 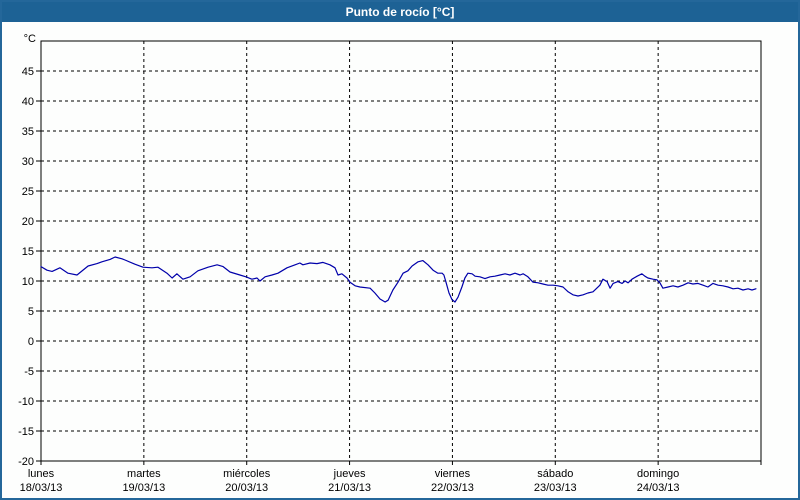 I want to click on x-axis-date-label: 23/03/13, so click(x=555, y=488).